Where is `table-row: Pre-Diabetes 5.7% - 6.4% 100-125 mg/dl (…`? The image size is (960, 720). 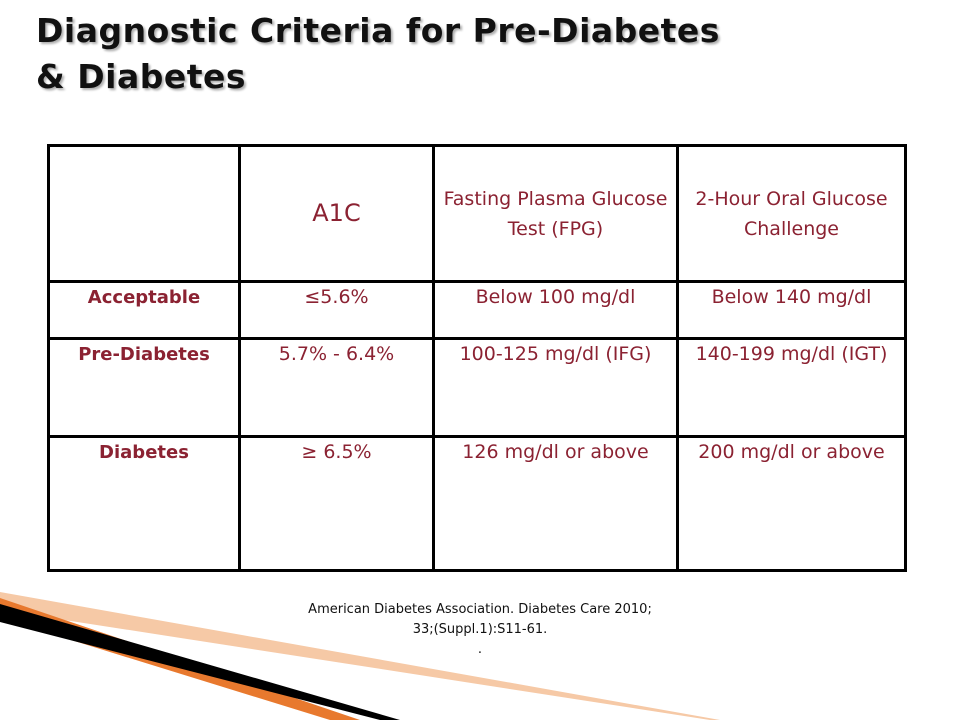
table-row: Pre-Diabetes 5.7% - 6.4% 100-125 mg/dl (… is located at coordinates (477, 387).